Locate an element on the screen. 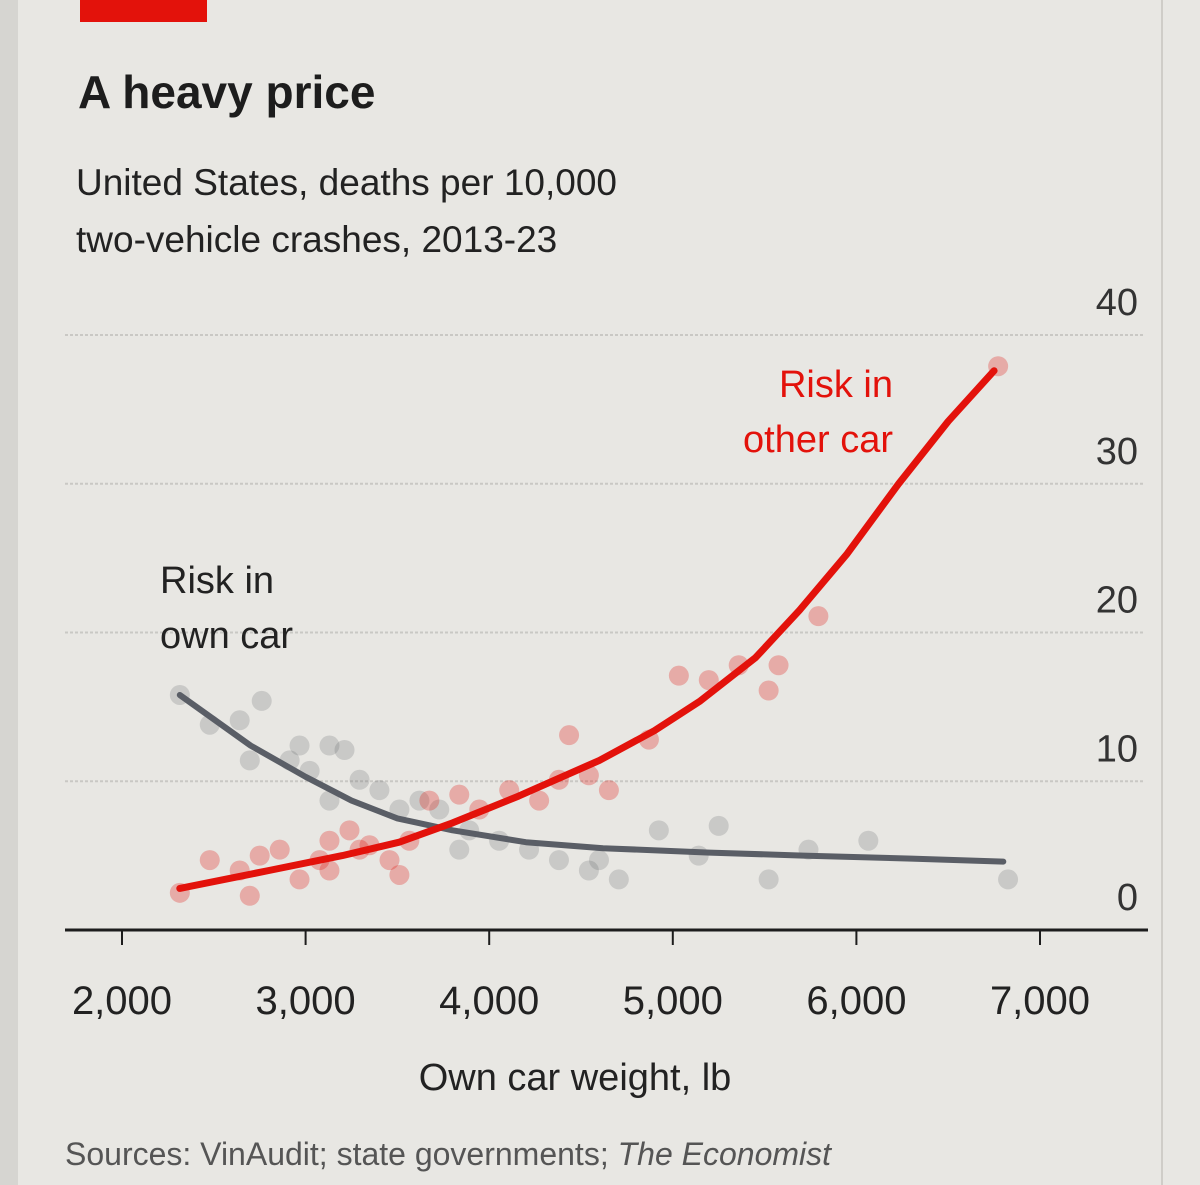  y-tick-label: 30 is located at coordinates (1117, 452).